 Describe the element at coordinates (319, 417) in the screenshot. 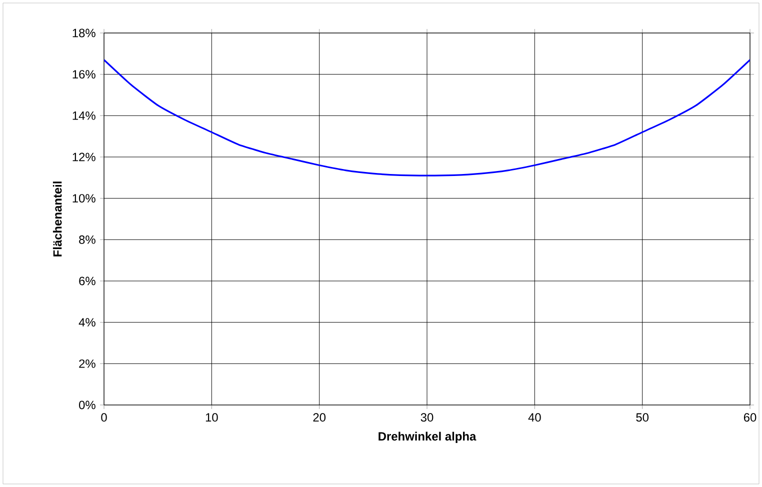

I see `x-tick-label: 20` at that location.